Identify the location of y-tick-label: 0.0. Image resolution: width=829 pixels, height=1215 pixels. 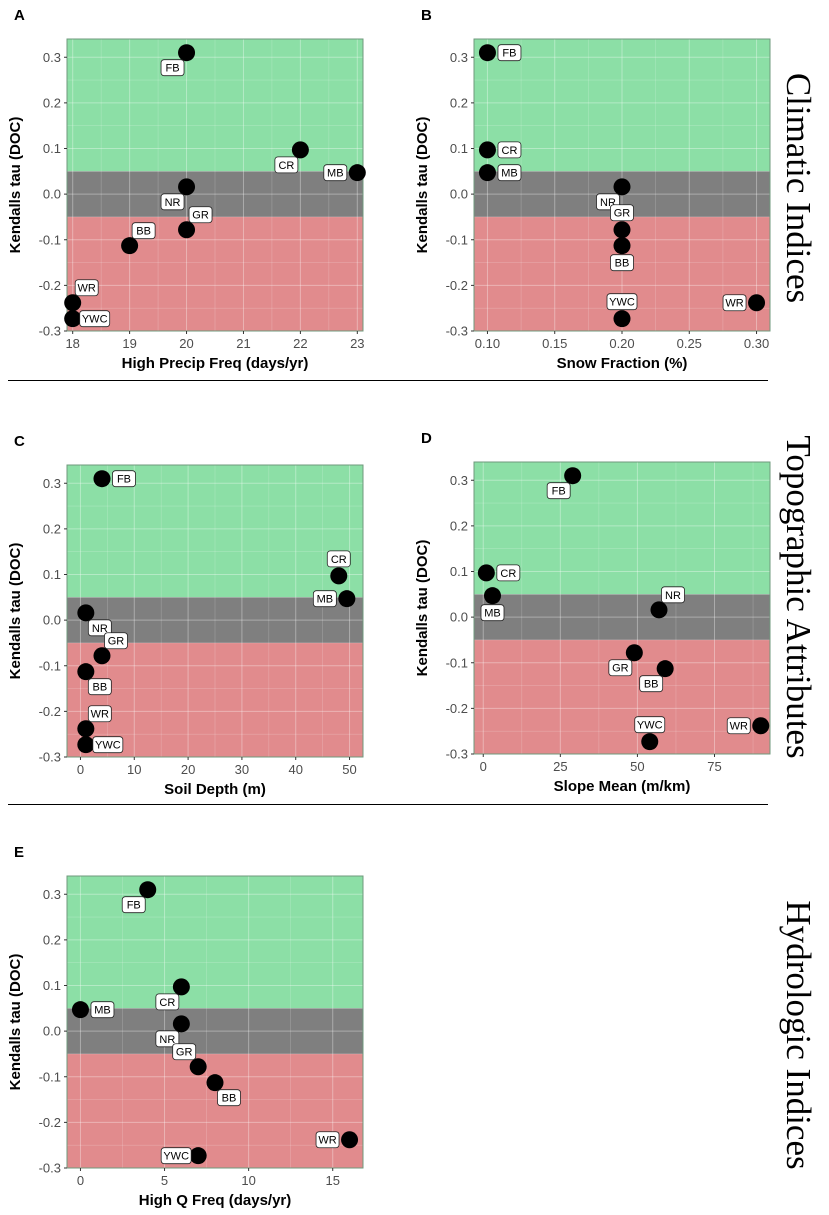
(459, 194).